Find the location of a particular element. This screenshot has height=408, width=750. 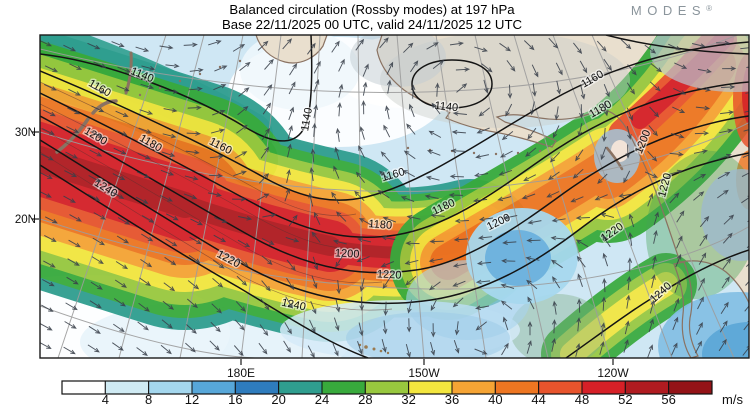

contour-label: 1180 is located at coordinates (380, 225).